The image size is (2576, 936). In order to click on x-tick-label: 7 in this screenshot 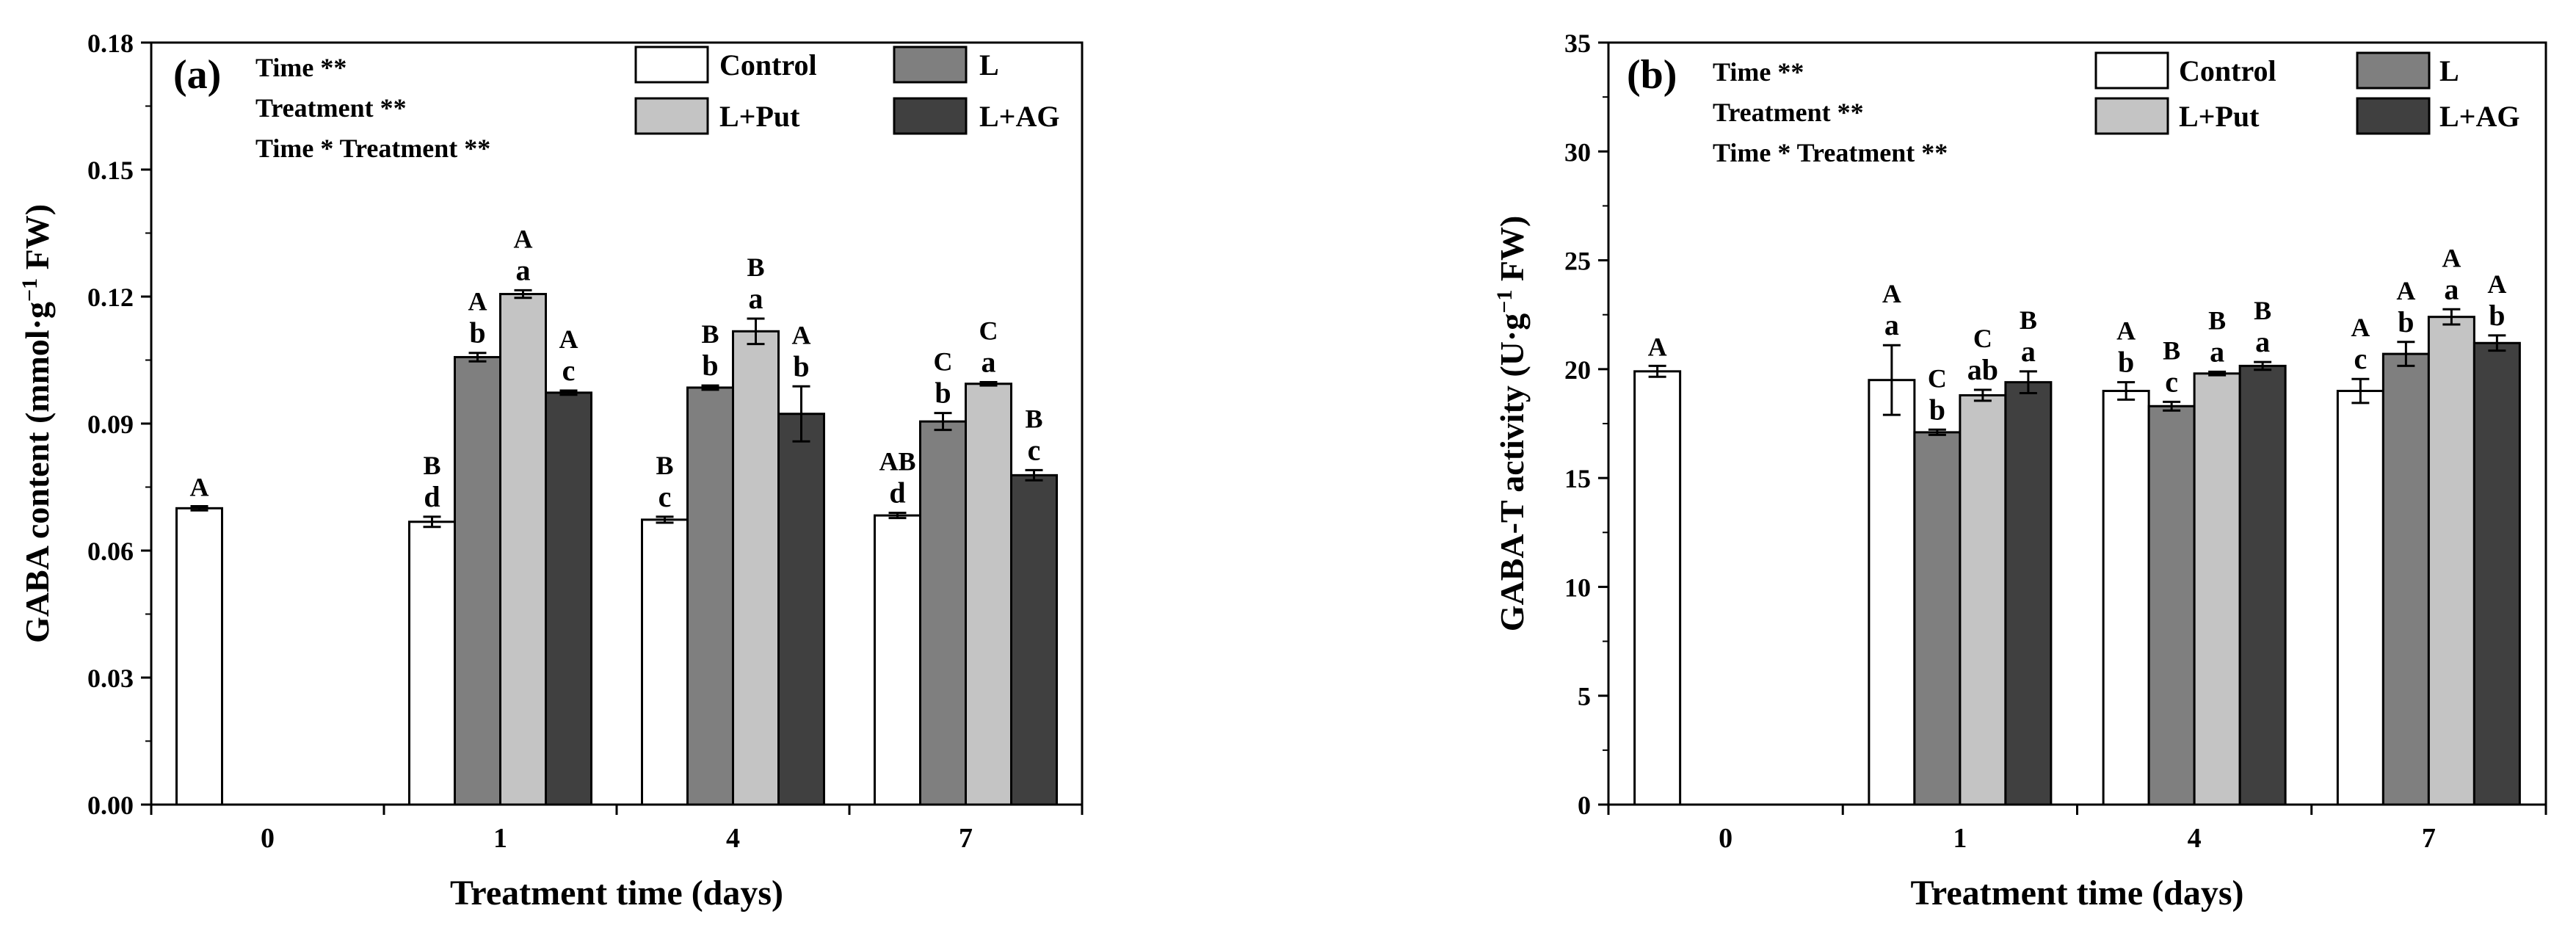, I will do `click(2429, 838)`.